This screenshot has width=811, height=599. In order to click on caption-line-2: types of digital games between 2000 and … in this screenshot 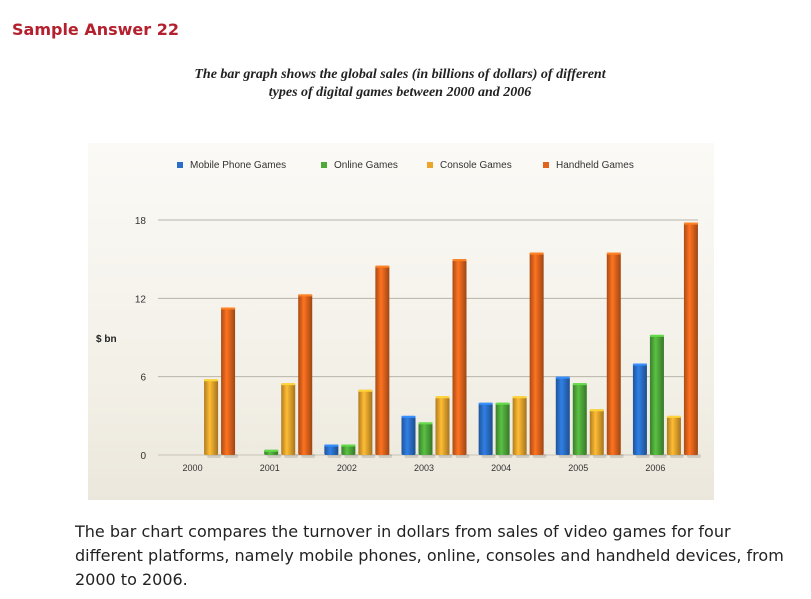, I will do `click(400, 92)`.